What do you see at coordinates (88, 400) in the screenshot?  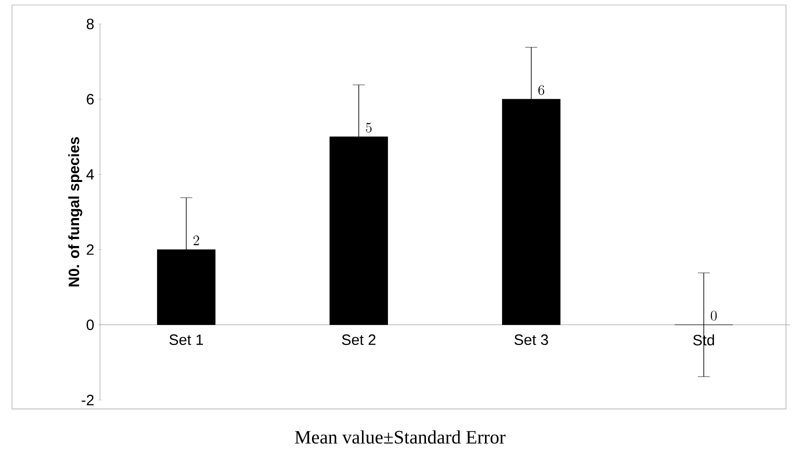 I see `y-tick-label: -2` at bounding box center [88, 400].